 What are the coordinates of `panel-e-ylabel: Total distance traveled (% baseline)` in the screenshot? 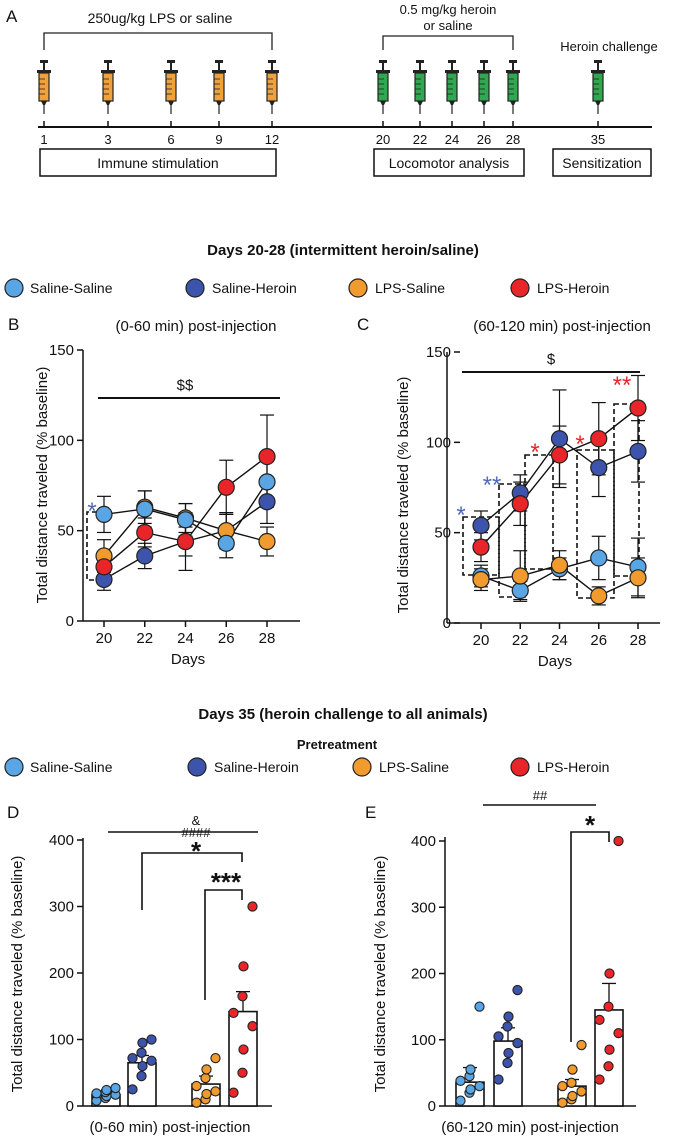 It's located at (380, 974).